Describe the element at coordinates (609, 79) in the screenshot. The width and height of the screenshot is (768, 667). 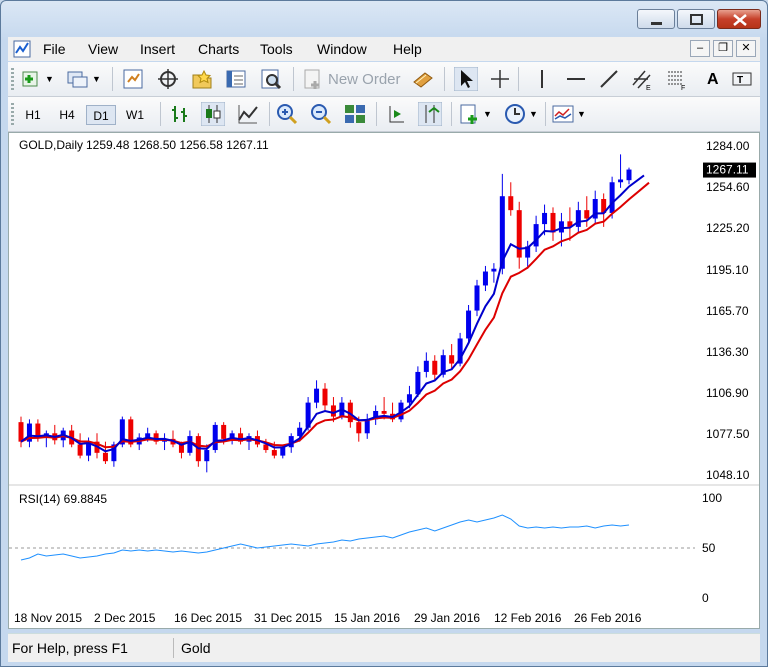
I see `trendline-icon` at that location.